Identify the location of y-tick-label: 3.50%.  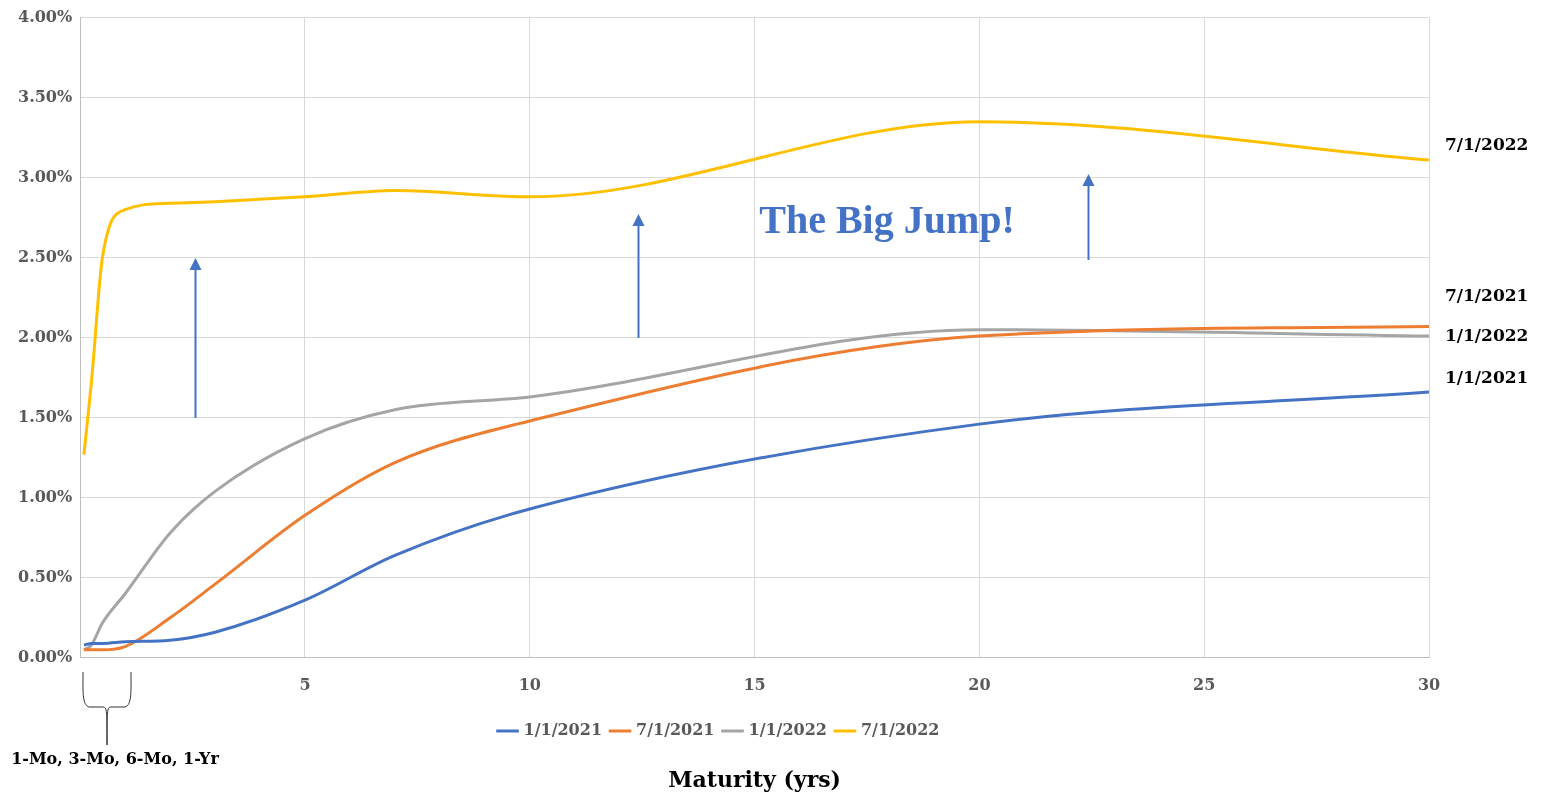
(45, 96).